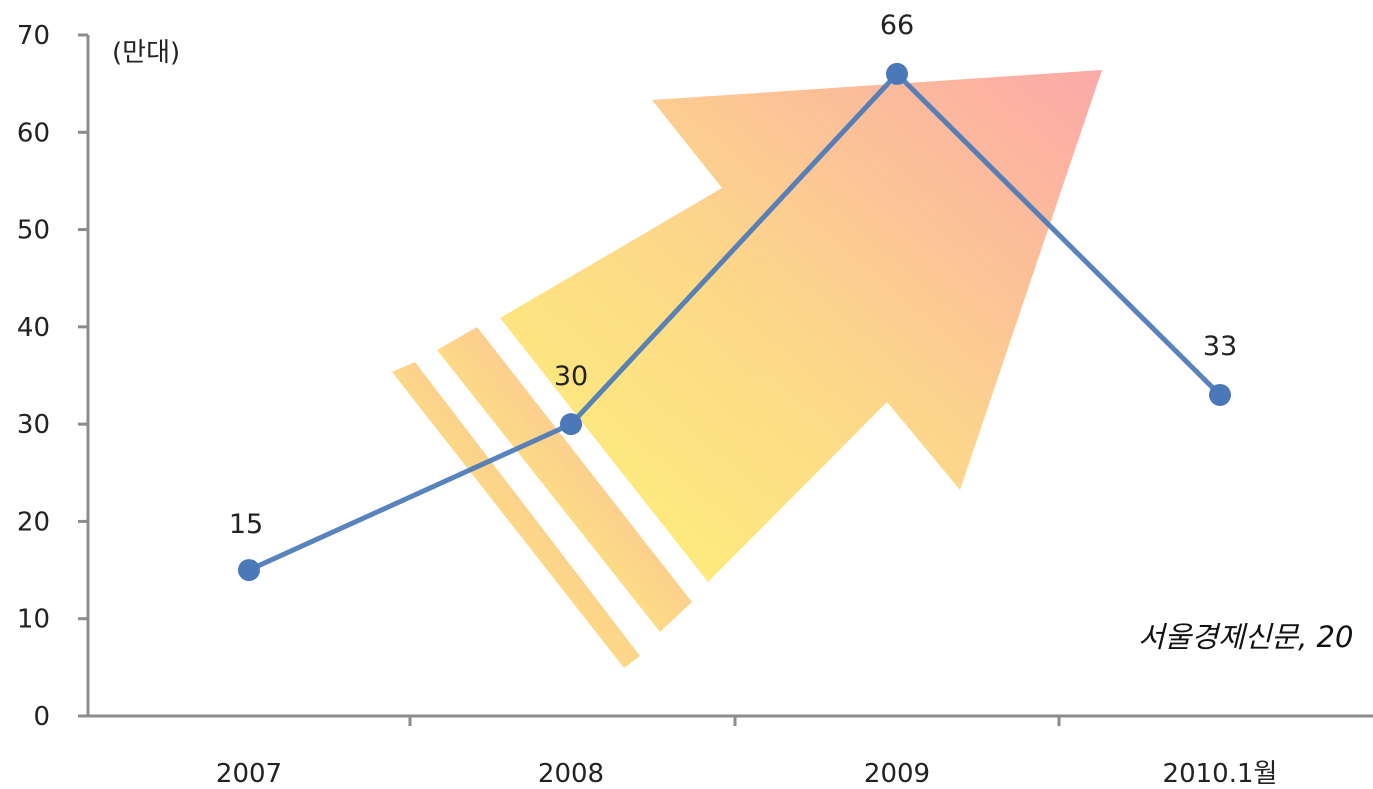  Describe the element at coordinates (41, 717) in the screenshot. I see `y-tick-label: 0` at that location.